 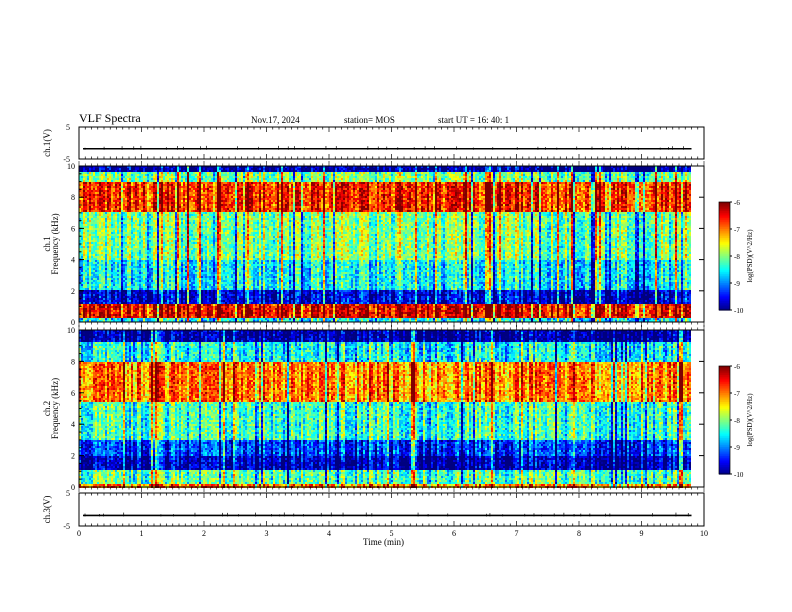 I want to click on ch2-ytick-label: 2, so click(x=73, y=456).